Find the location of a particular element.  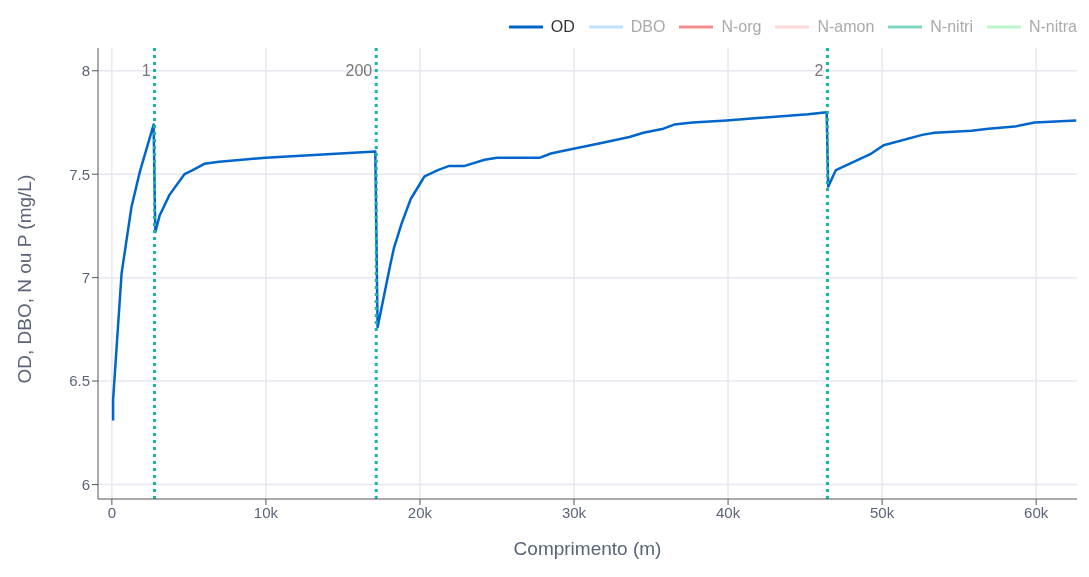

annotation: 200 is located at coordinates (359, 71).